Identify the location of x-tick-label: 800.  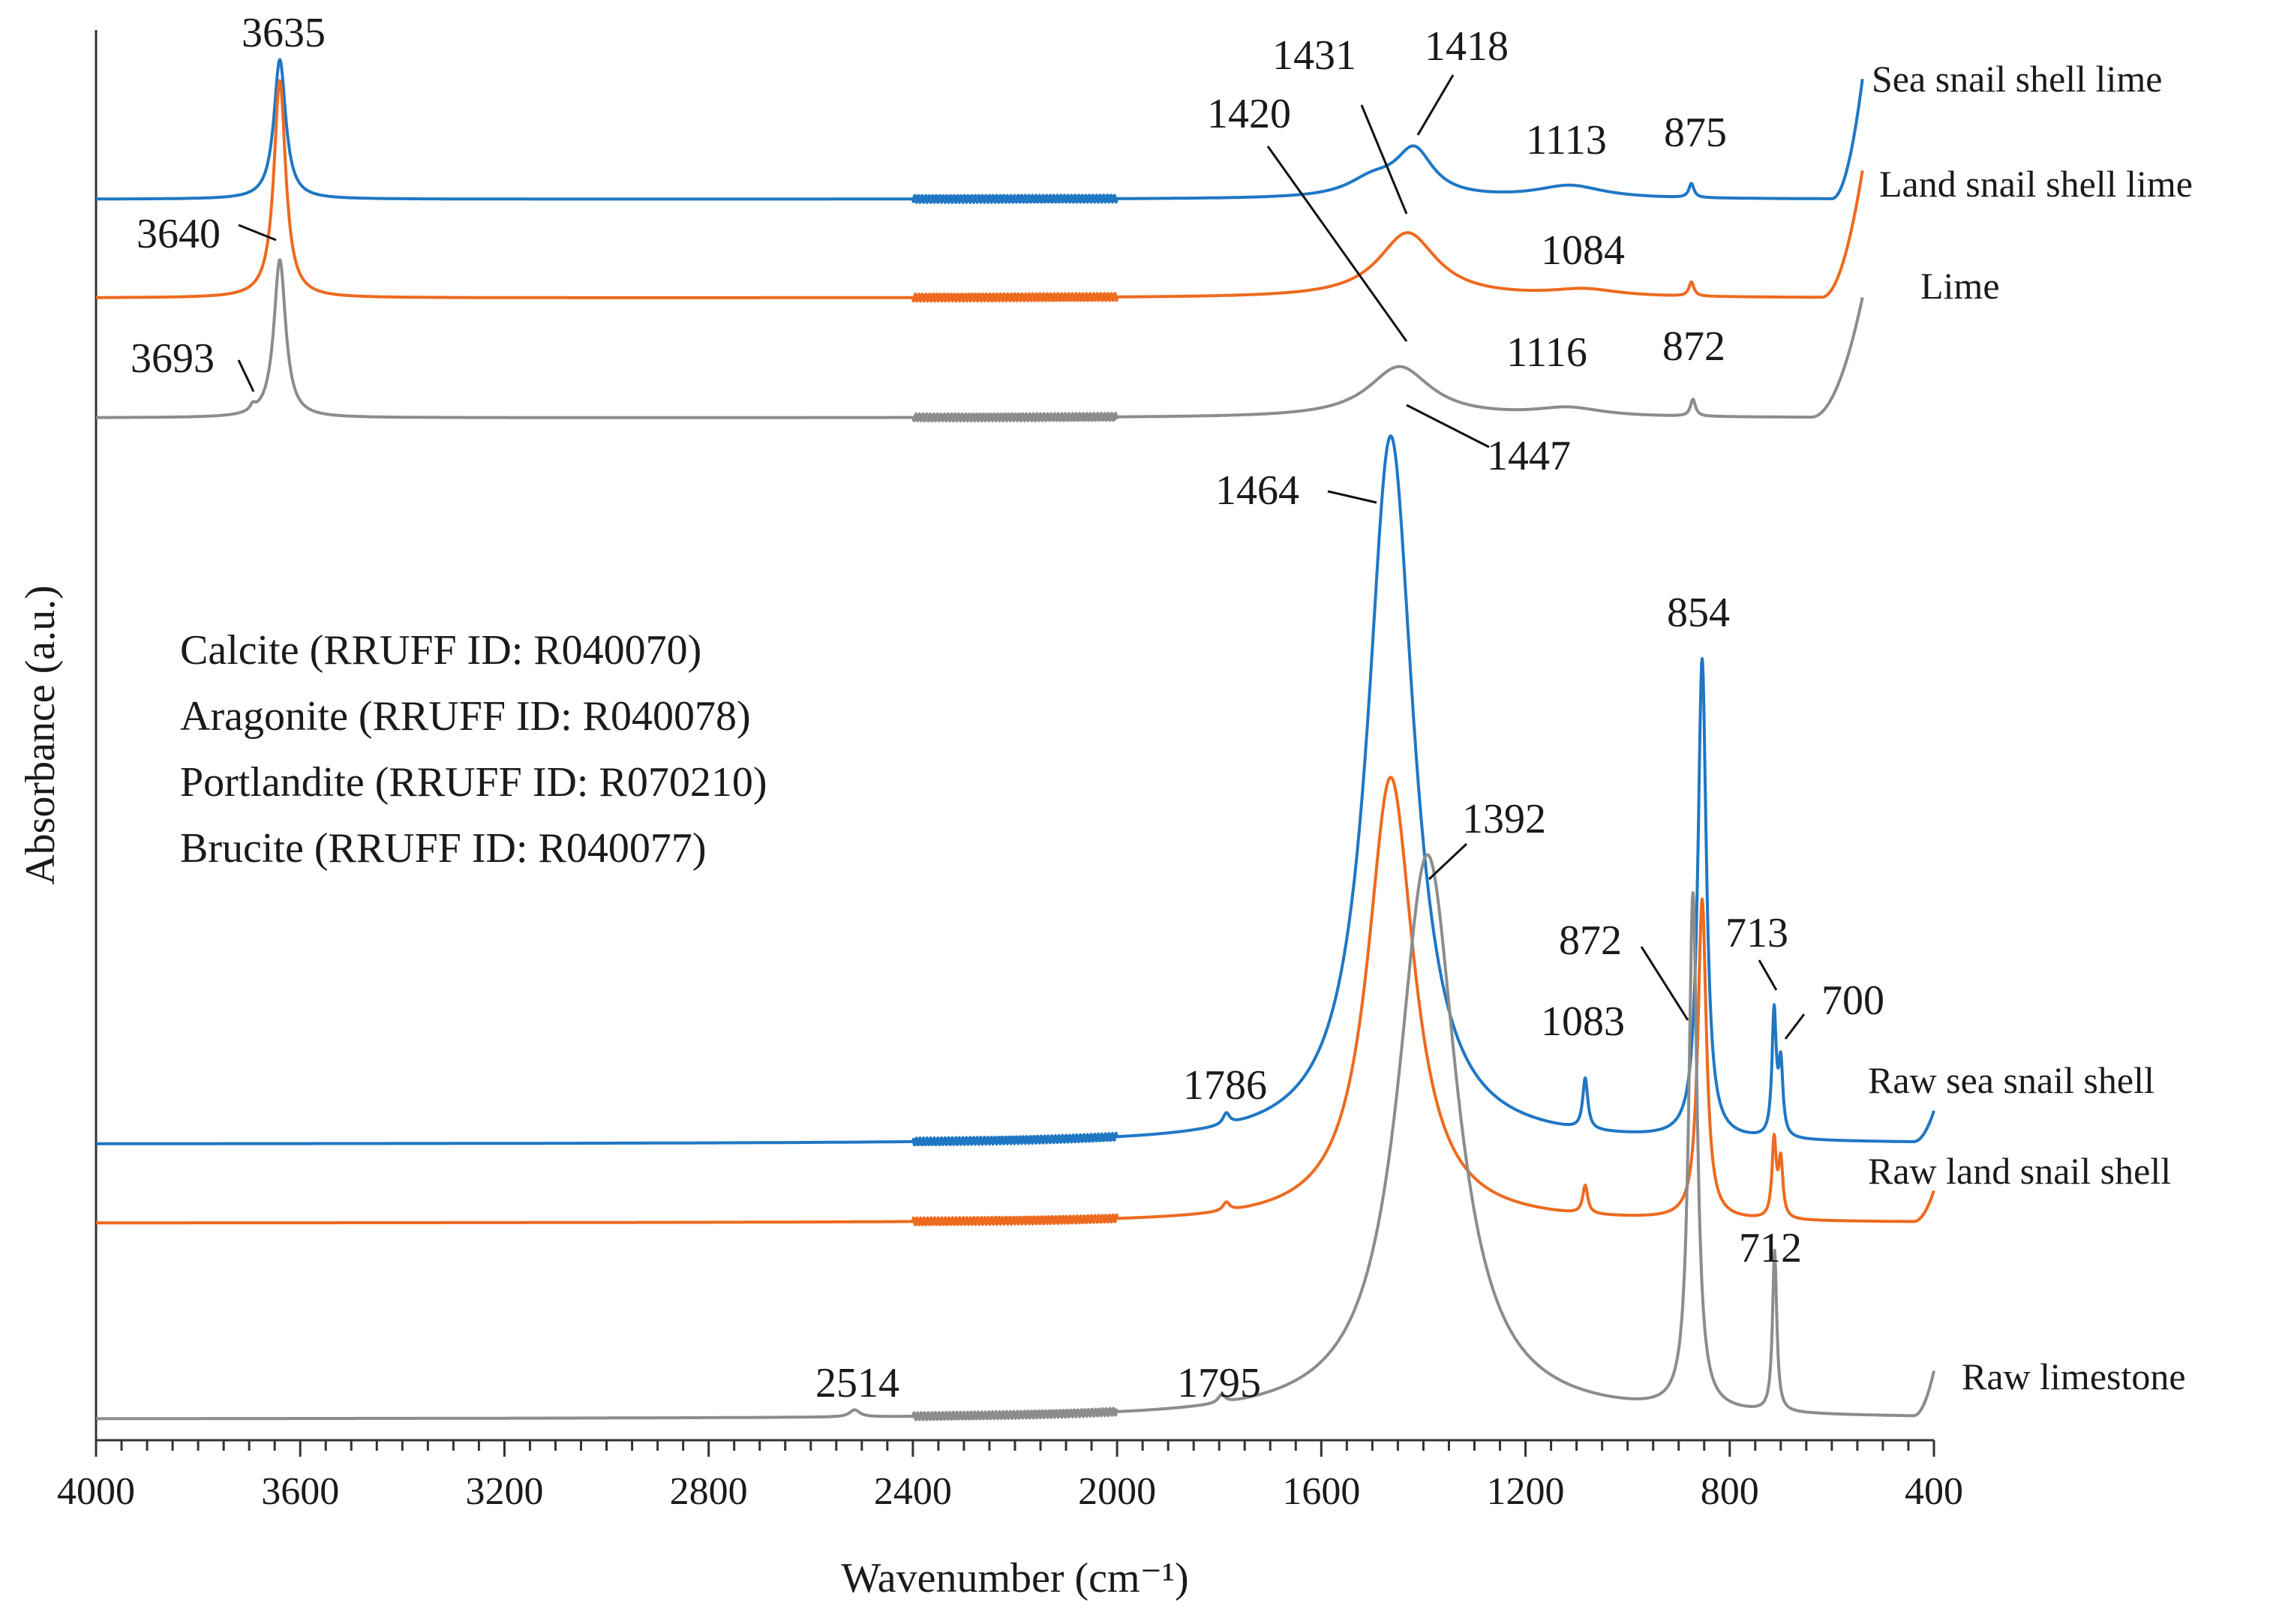
(1730, 1491).